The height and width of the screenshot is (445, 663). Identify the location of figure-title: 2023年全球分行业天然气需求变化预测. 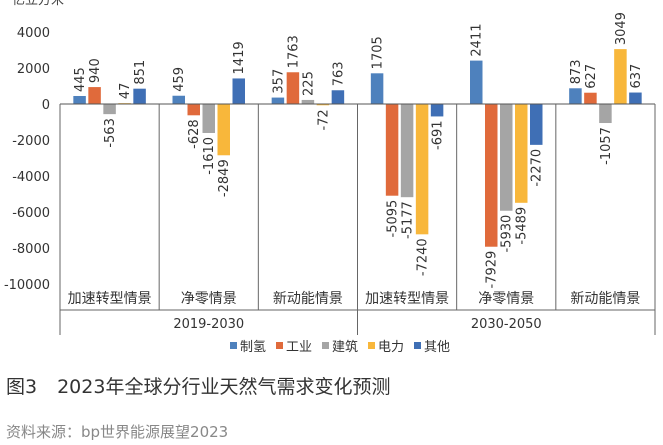
(224, 387).